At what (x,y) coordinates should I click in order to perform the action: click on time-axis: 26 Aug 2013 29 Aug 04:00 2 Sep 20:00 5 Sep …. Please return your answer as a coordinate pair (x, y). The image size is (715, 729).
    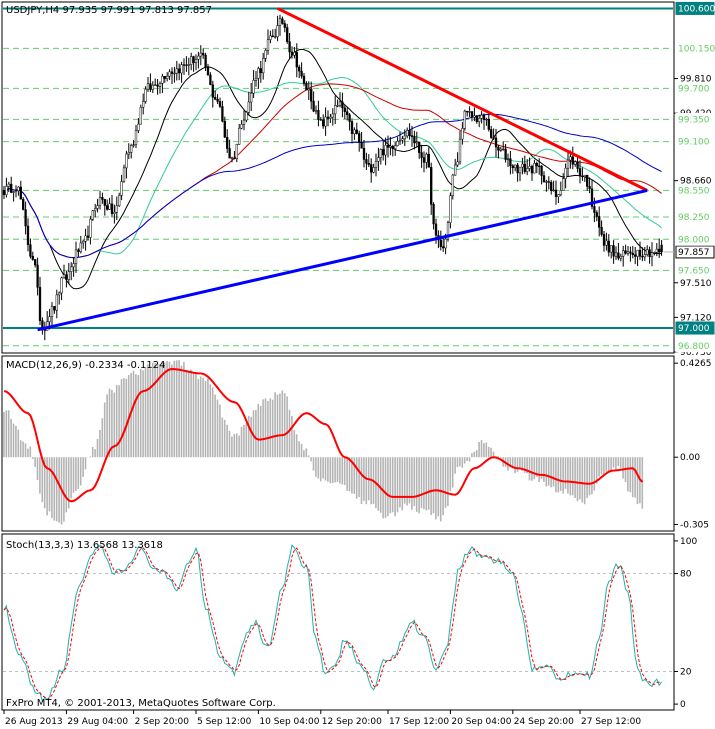
    Looking at the image, I should click on (322, 718).